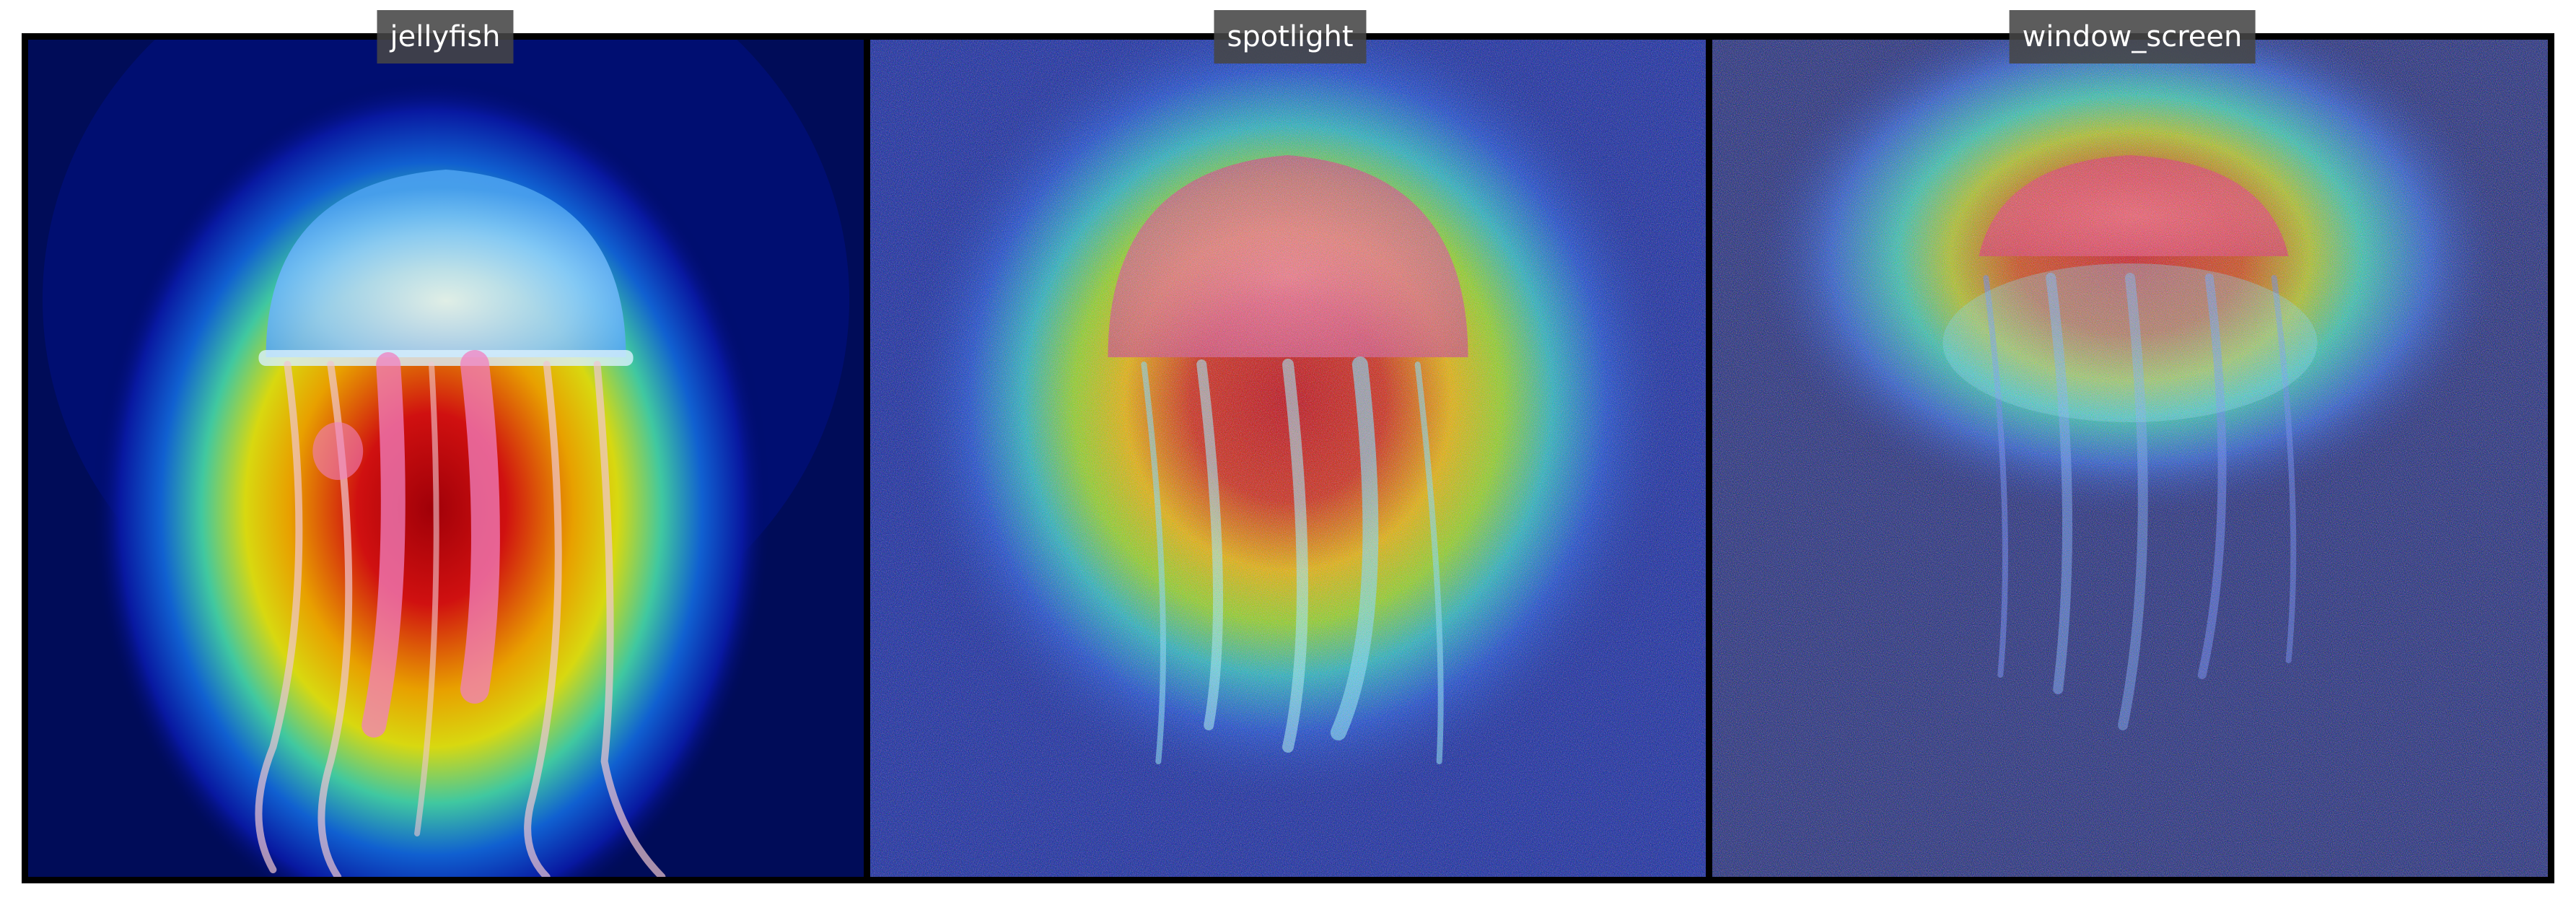 This screenshot has height=905, width=2576. What do you see at coordinates (1290, 37) in the screenshot?
I see `panel-label-spotlight: spotlight` at bounding box center [1290, 37].